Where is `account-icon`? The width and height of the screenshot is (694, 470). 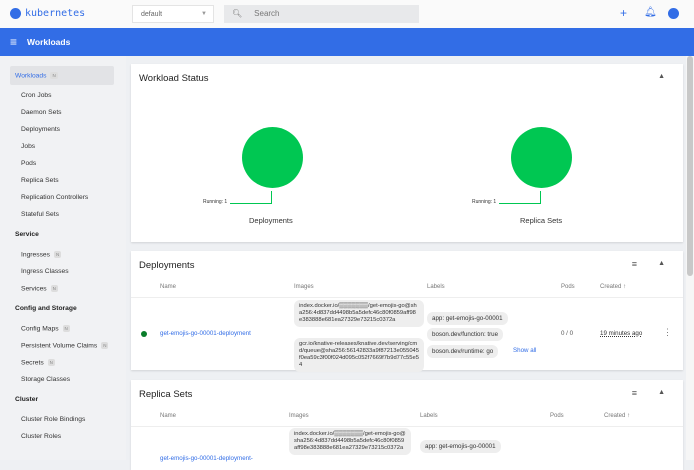
account-icon is located at coordinates (673, 13).